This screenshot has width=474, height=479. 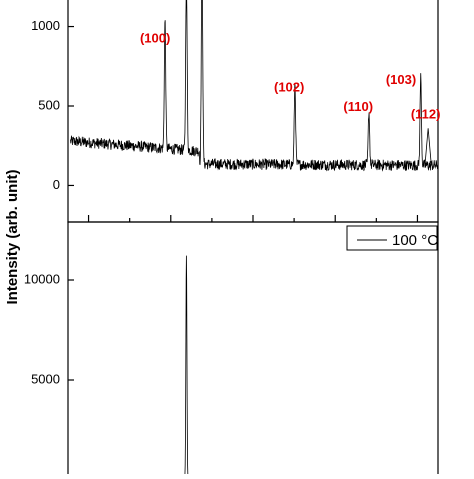 I want to click on bottom-y-tick-label: 5000, so click(x=45, y=378).